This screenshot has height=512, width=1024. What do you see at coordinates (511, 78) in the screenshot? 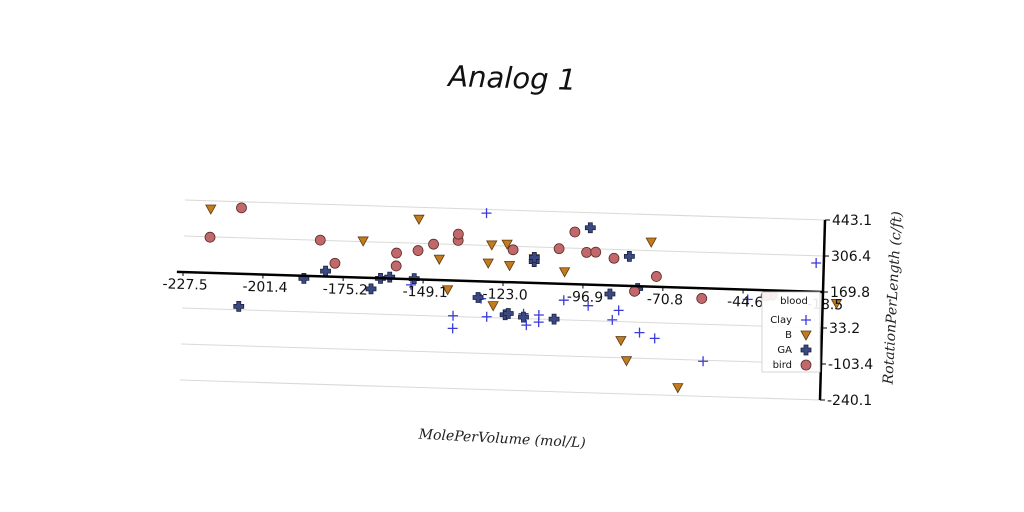
I see `chart-title: Analog 1` at bounding box center [511, 78].